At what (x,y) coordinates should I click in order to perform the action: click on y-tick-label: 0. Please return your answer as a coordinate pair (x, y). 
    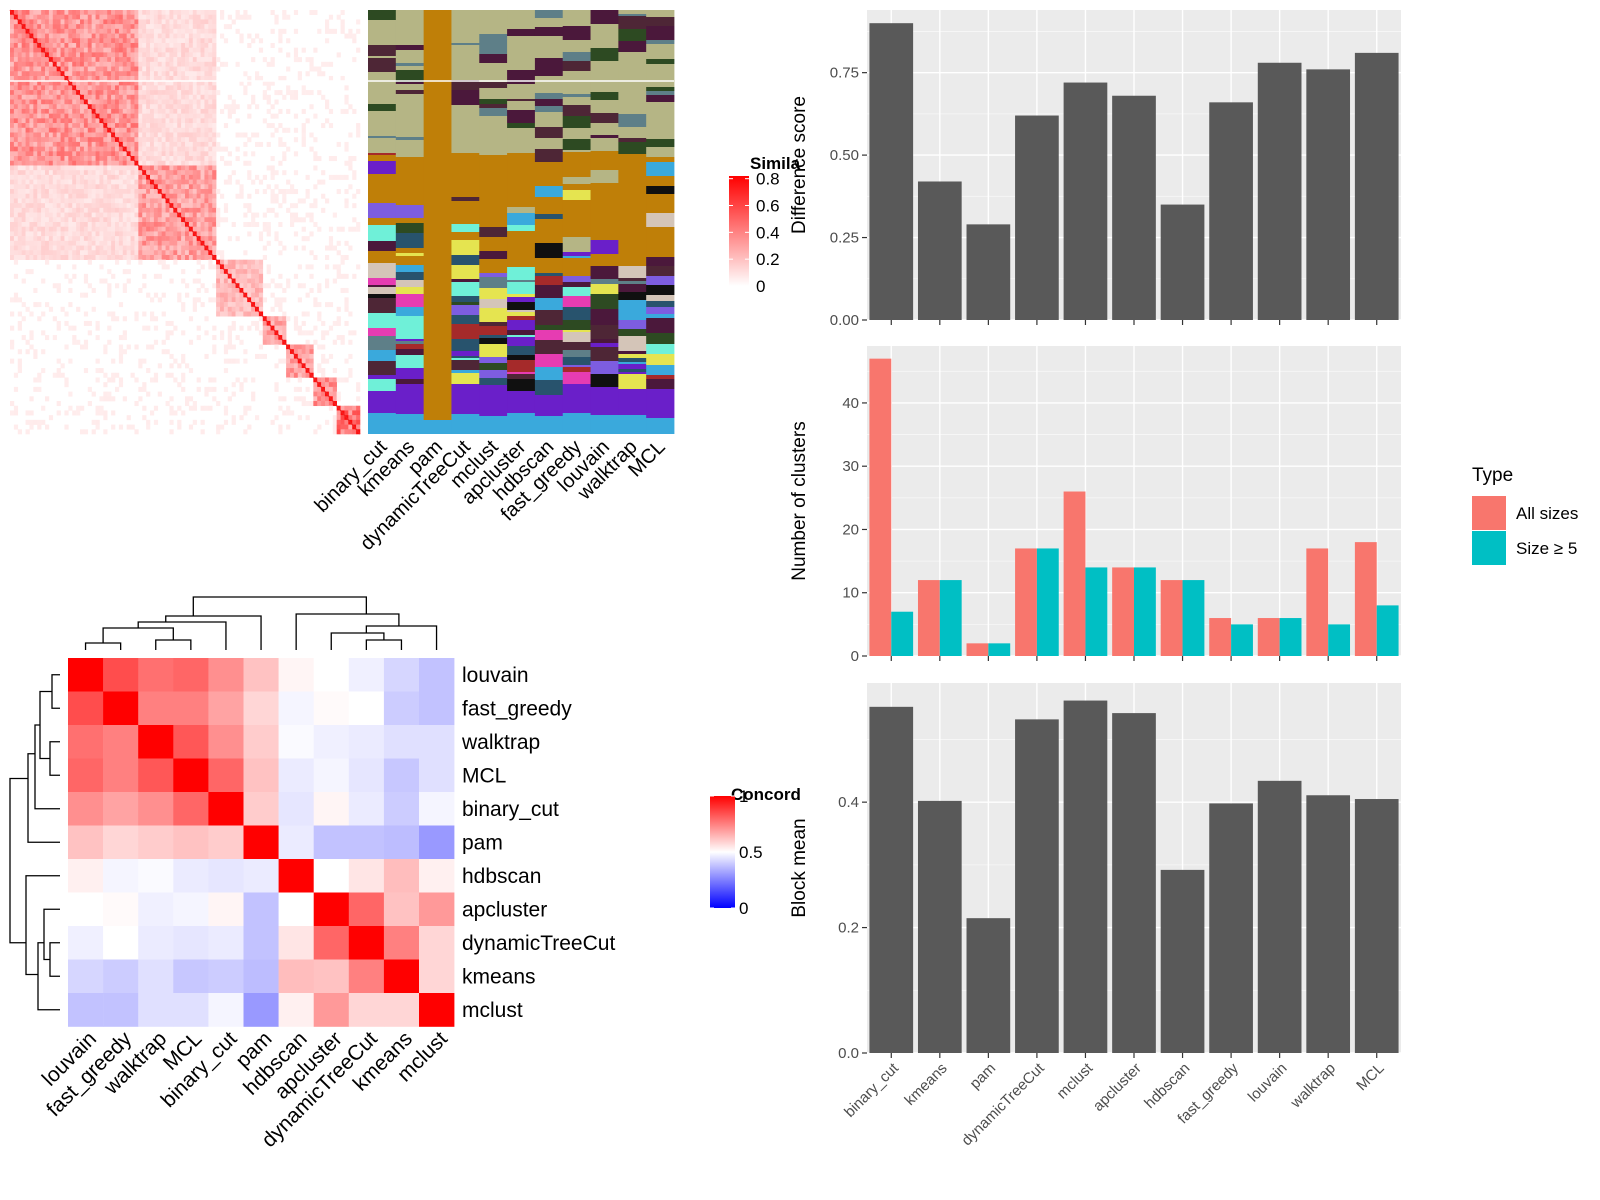
    Looking at the image, I should click on (855, 656).